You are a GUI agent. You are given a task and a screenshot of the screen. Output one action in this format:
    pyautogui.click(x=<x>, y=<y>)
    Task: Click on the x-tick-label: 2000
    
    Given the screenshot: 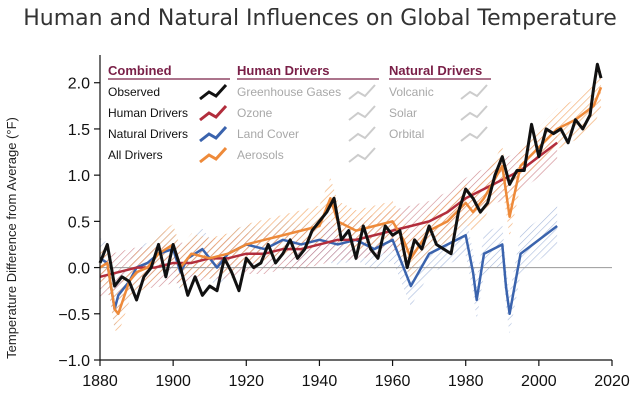 What is the action you would take?
    pyautogui.click(x=539, y=381)
    